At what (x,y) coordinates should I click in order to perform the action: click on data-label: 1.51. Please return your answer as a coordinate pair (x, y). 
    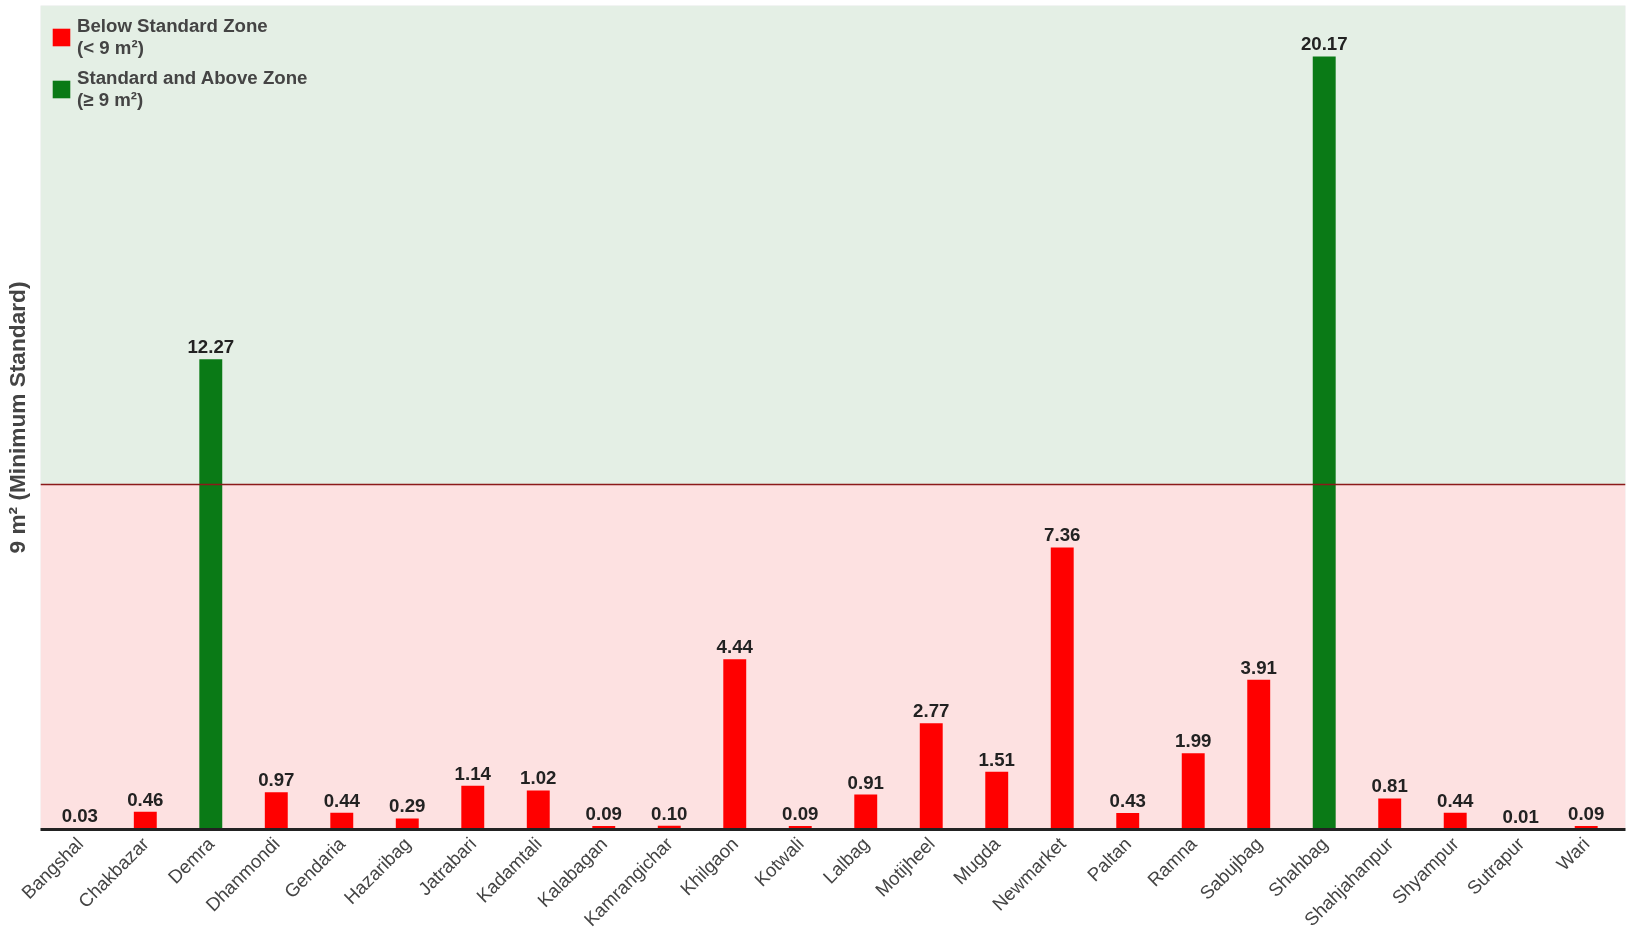
    Looking at the image, I should click on (996, 759).